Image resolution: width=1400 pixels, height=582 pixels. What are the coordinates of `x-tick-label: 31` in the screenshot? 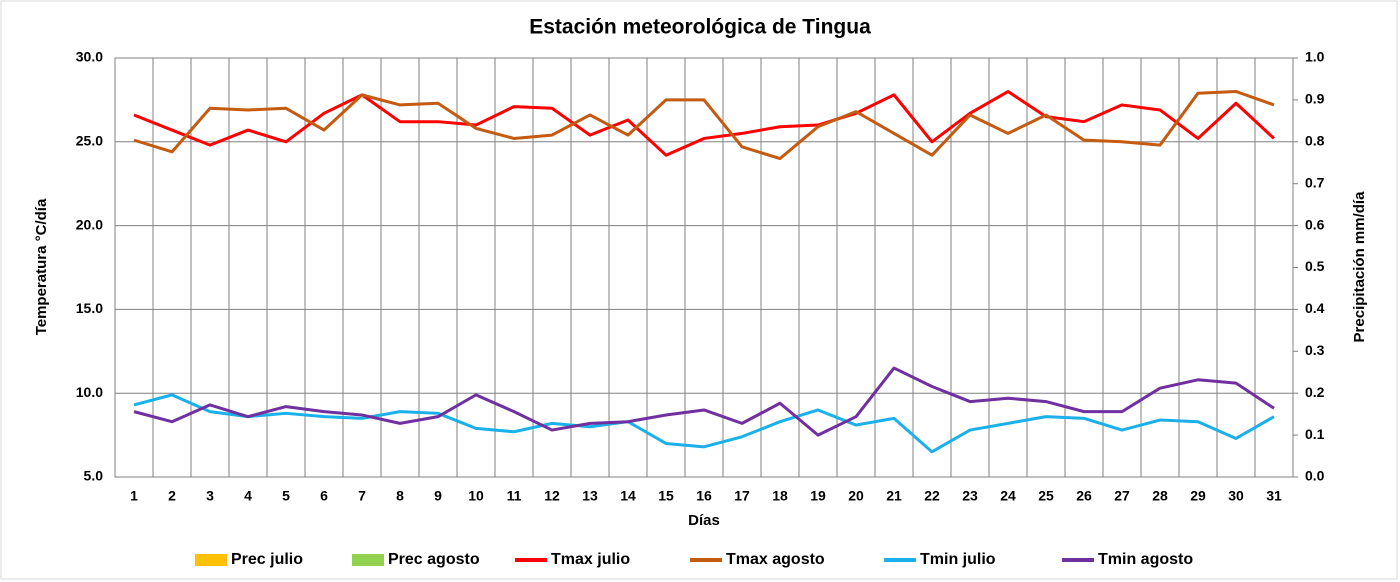 It's located at (1274, 496).